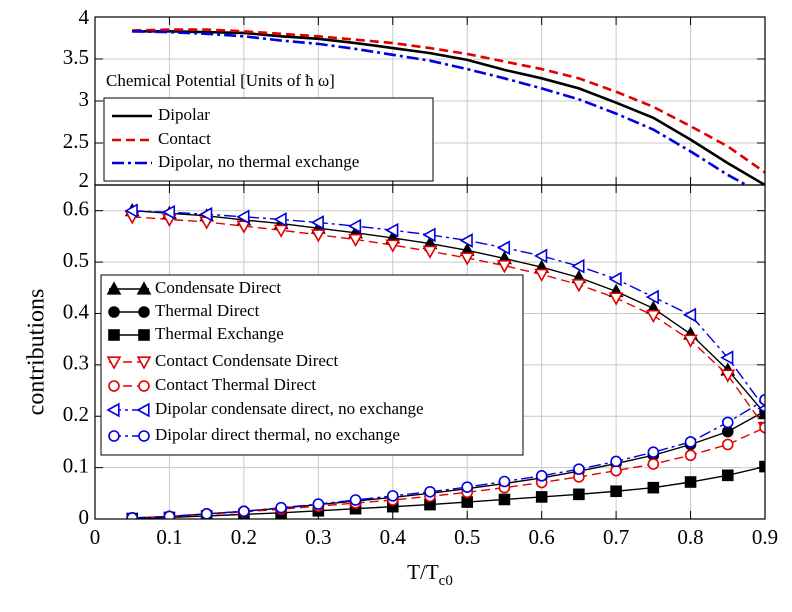  What do you see at coordinates (244, 537) in the screenshot?
I see `x-tick-label: 0.2` at bounding box center [244, 537].